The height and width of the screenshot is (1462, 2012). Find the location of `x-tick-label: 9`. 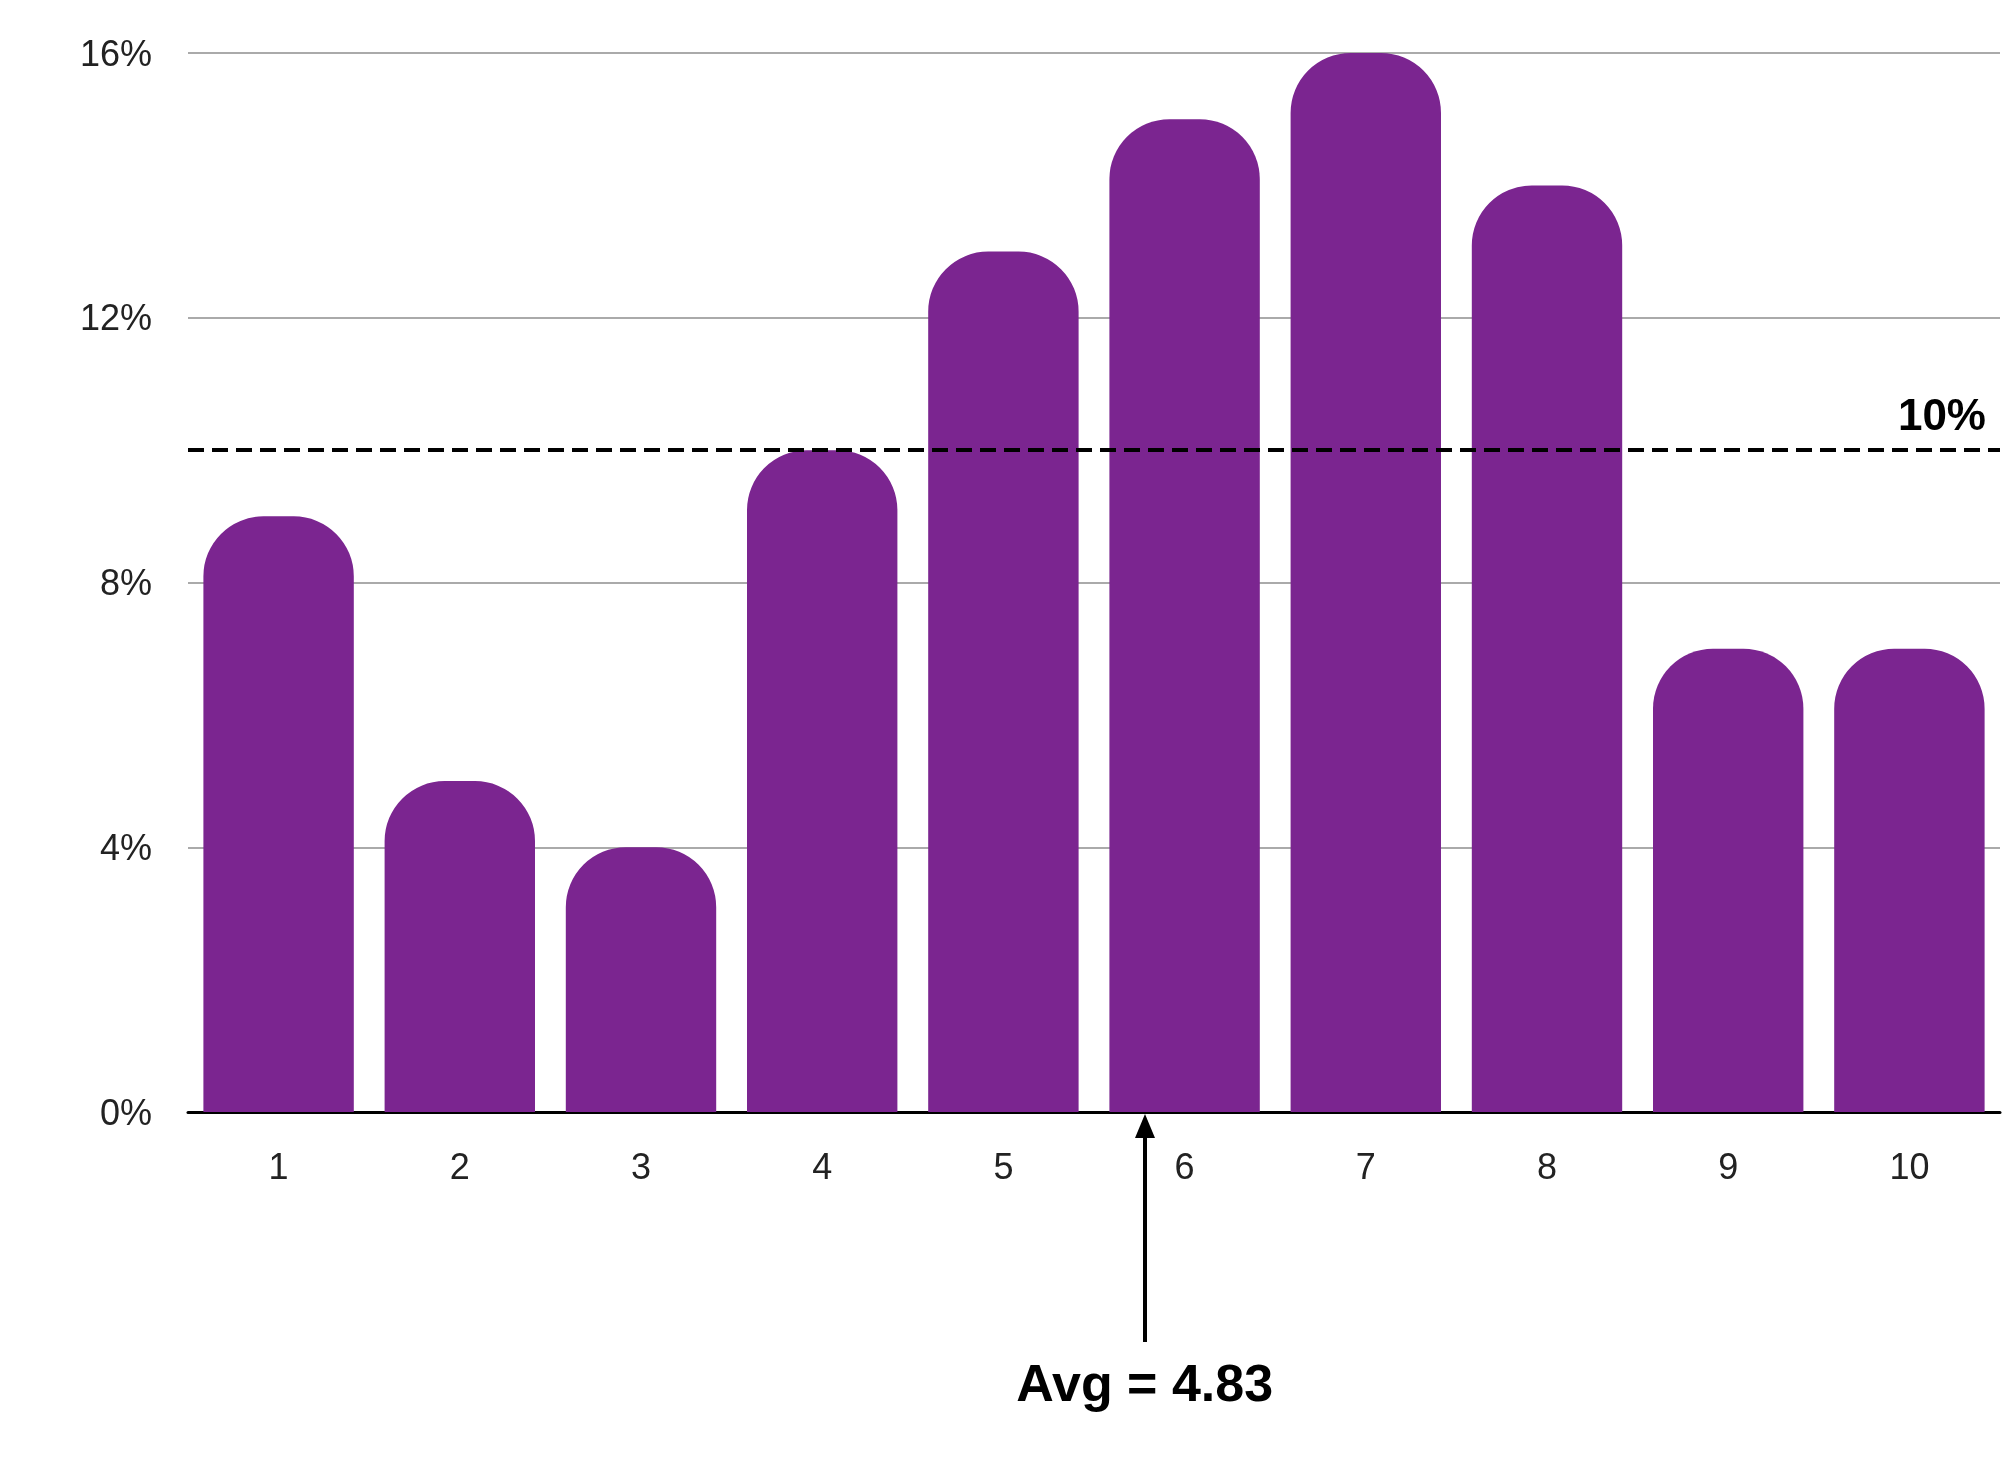

x-tick-label: 9 is located at coordinates (1728, 1166).